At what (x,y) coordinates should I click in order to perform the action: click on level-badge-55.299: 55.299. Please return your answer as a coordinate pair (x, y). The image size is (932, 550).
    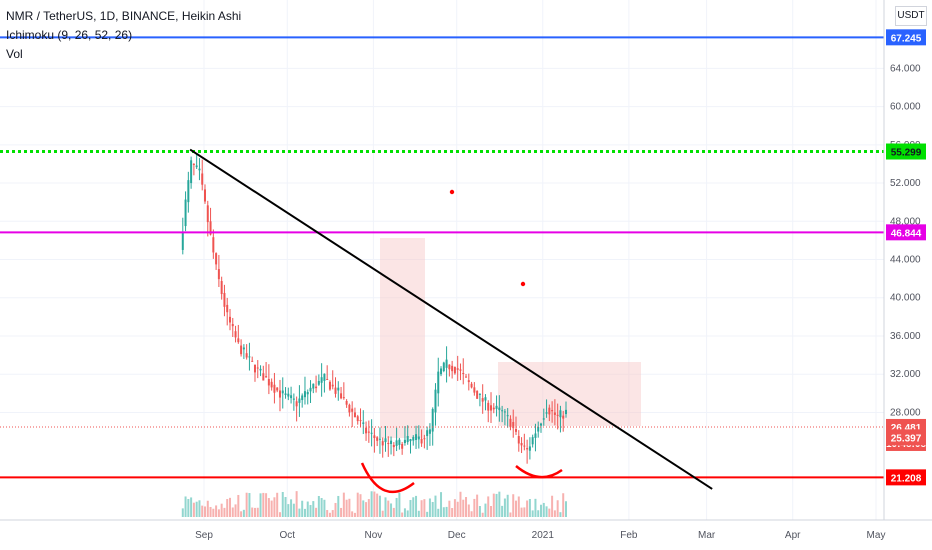
    Looking at the image, I should click on (906, 153).